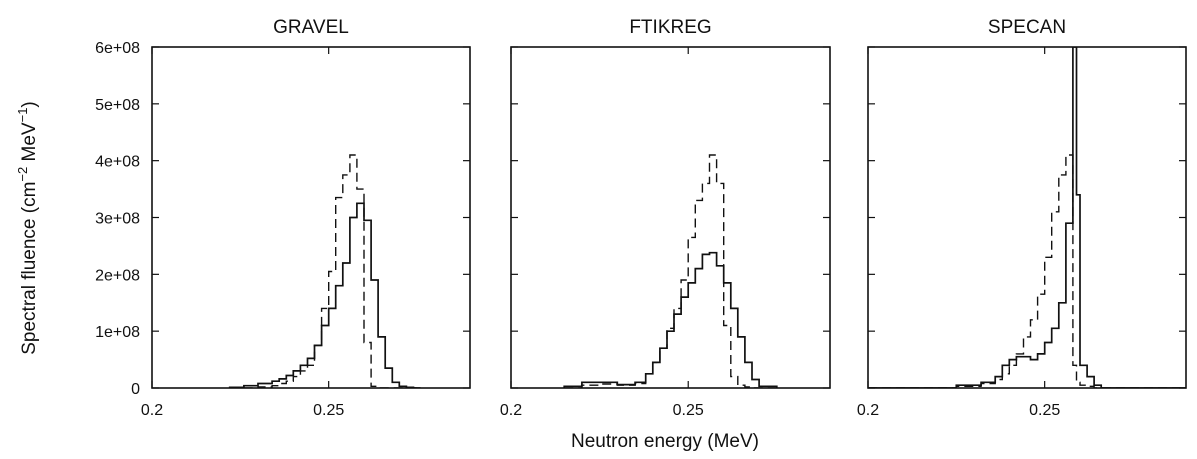  What do you see at coordinates (117, 219) in the screenshot?
I see `y-tick-label: 3e+08` at bounding box center [117, 219].